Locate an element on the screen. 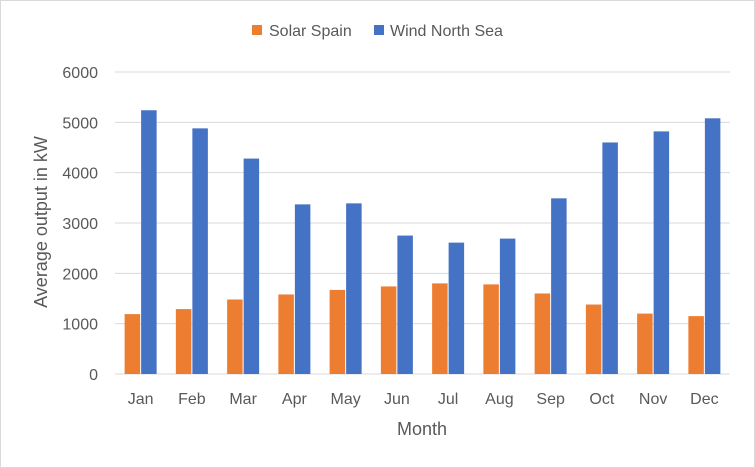 The height and width of the screenshot is (468, 755). bar-solar-spain-dec is located at coordinates (696, 345).